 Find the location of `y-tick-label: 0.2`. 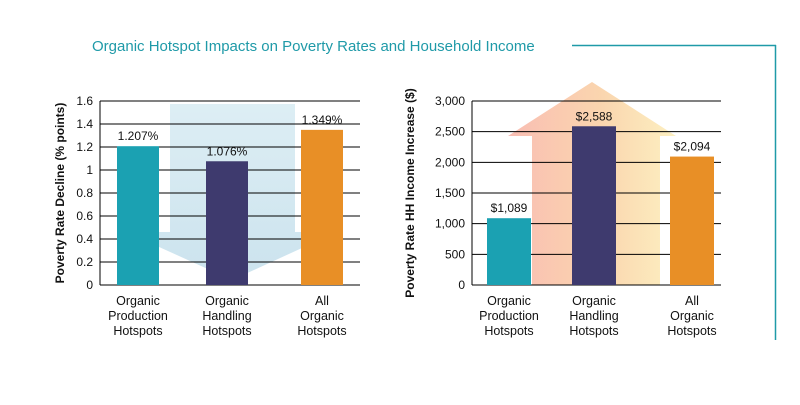

y-tick-label: 0.2 is located at coordinates (84, 262).